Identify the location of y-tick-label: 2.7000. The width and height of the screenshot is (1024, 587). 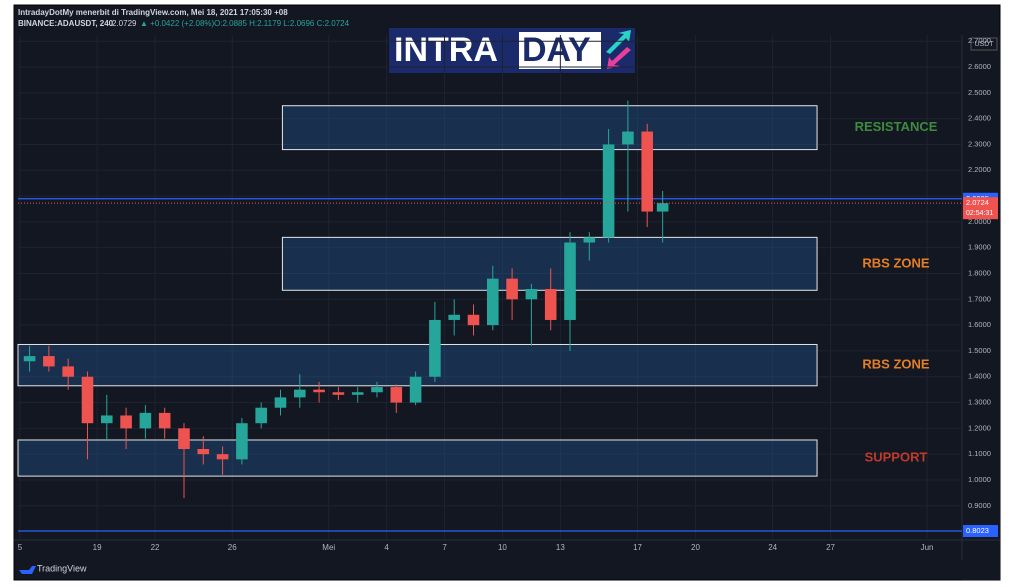
(979, 40).